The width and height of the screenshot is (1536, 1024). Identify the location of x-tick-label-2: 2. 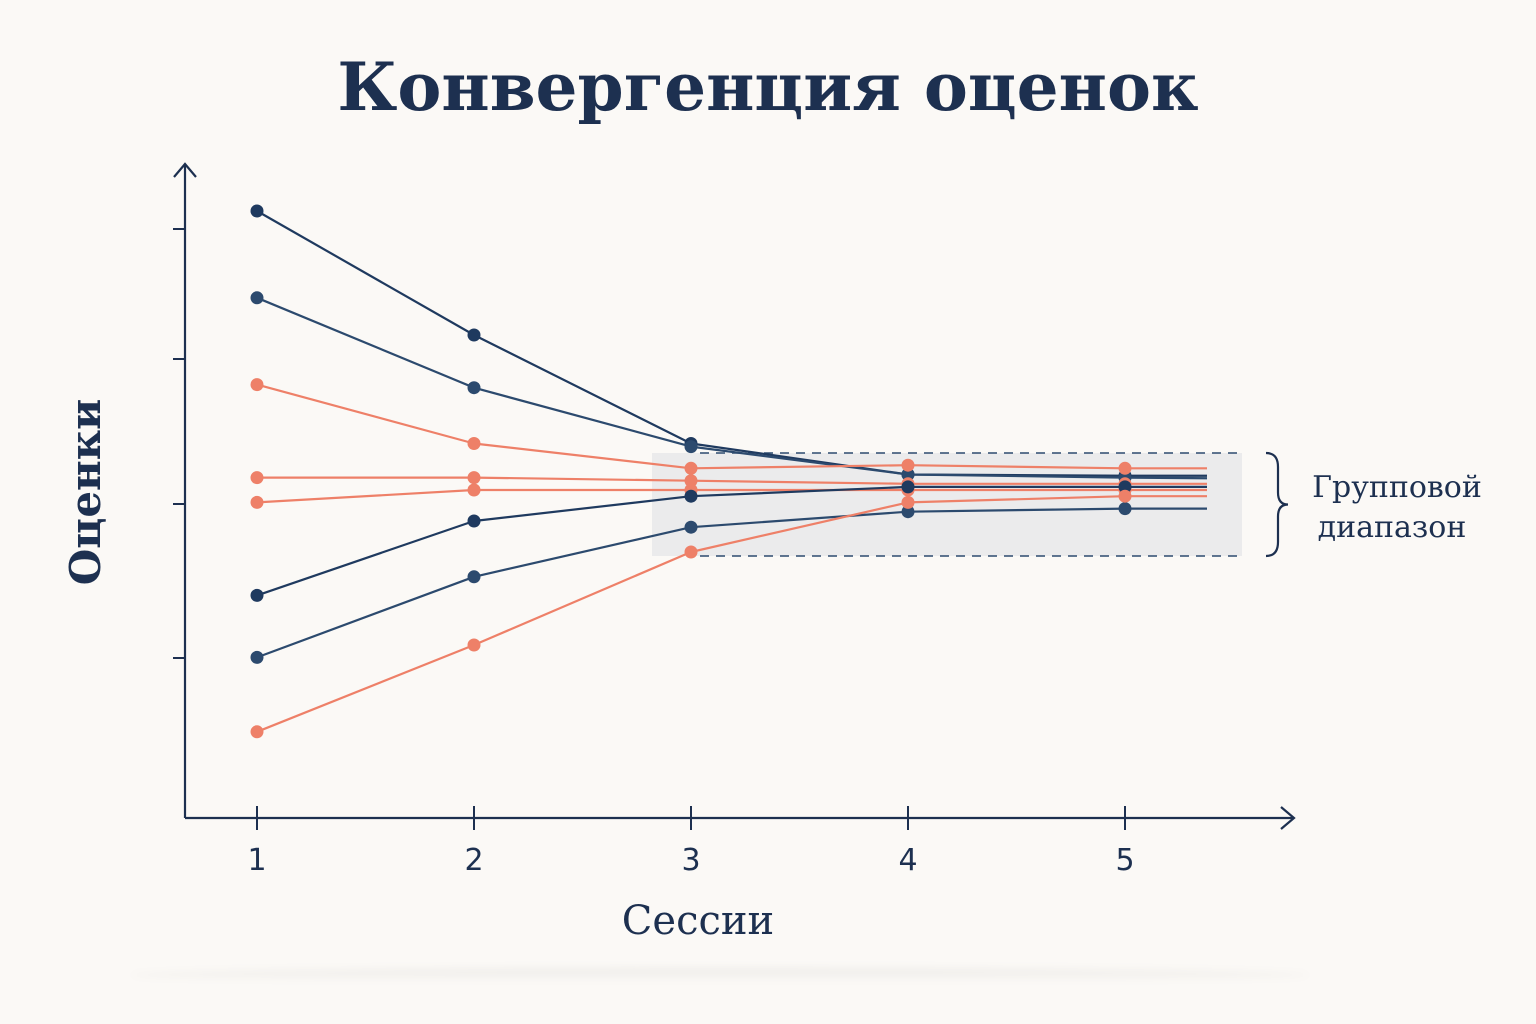
(473, 860).